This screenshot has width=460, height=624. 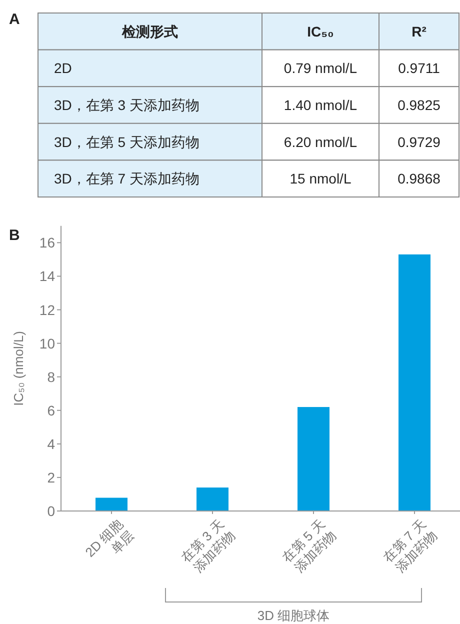 I want to click on text: 6.20 nmol/L, so click(x=321, y=142).